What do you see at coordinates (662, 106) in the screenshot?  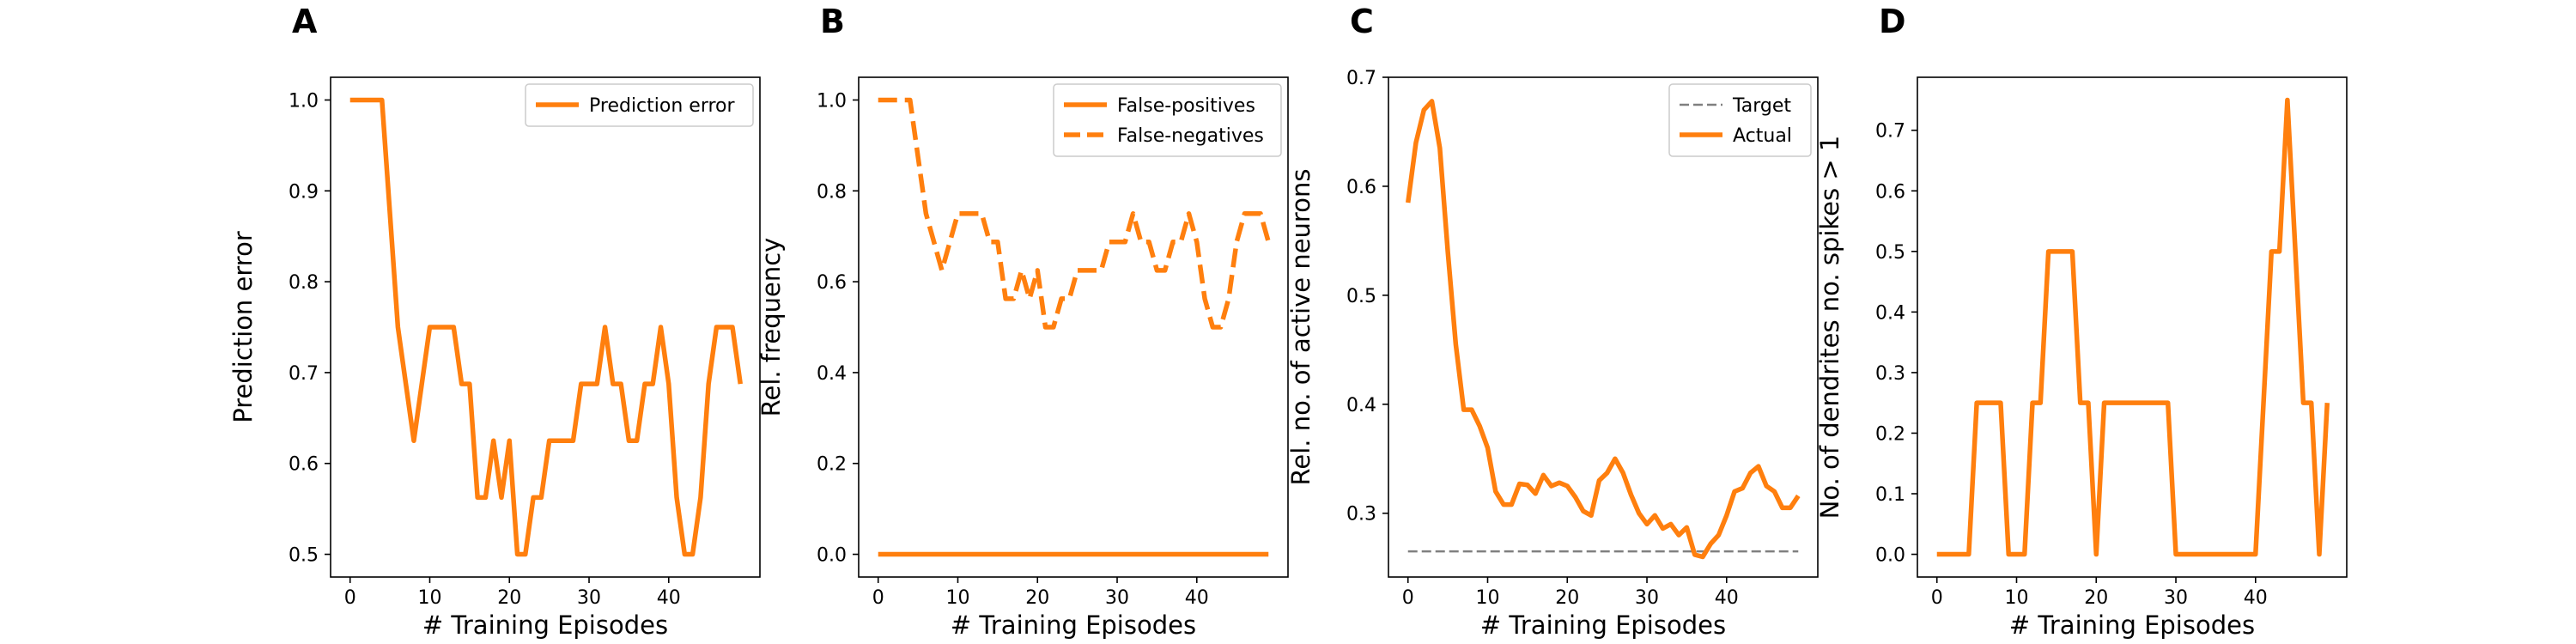 I see `legend-label: Prediction error` at bounding box center [662, 106].